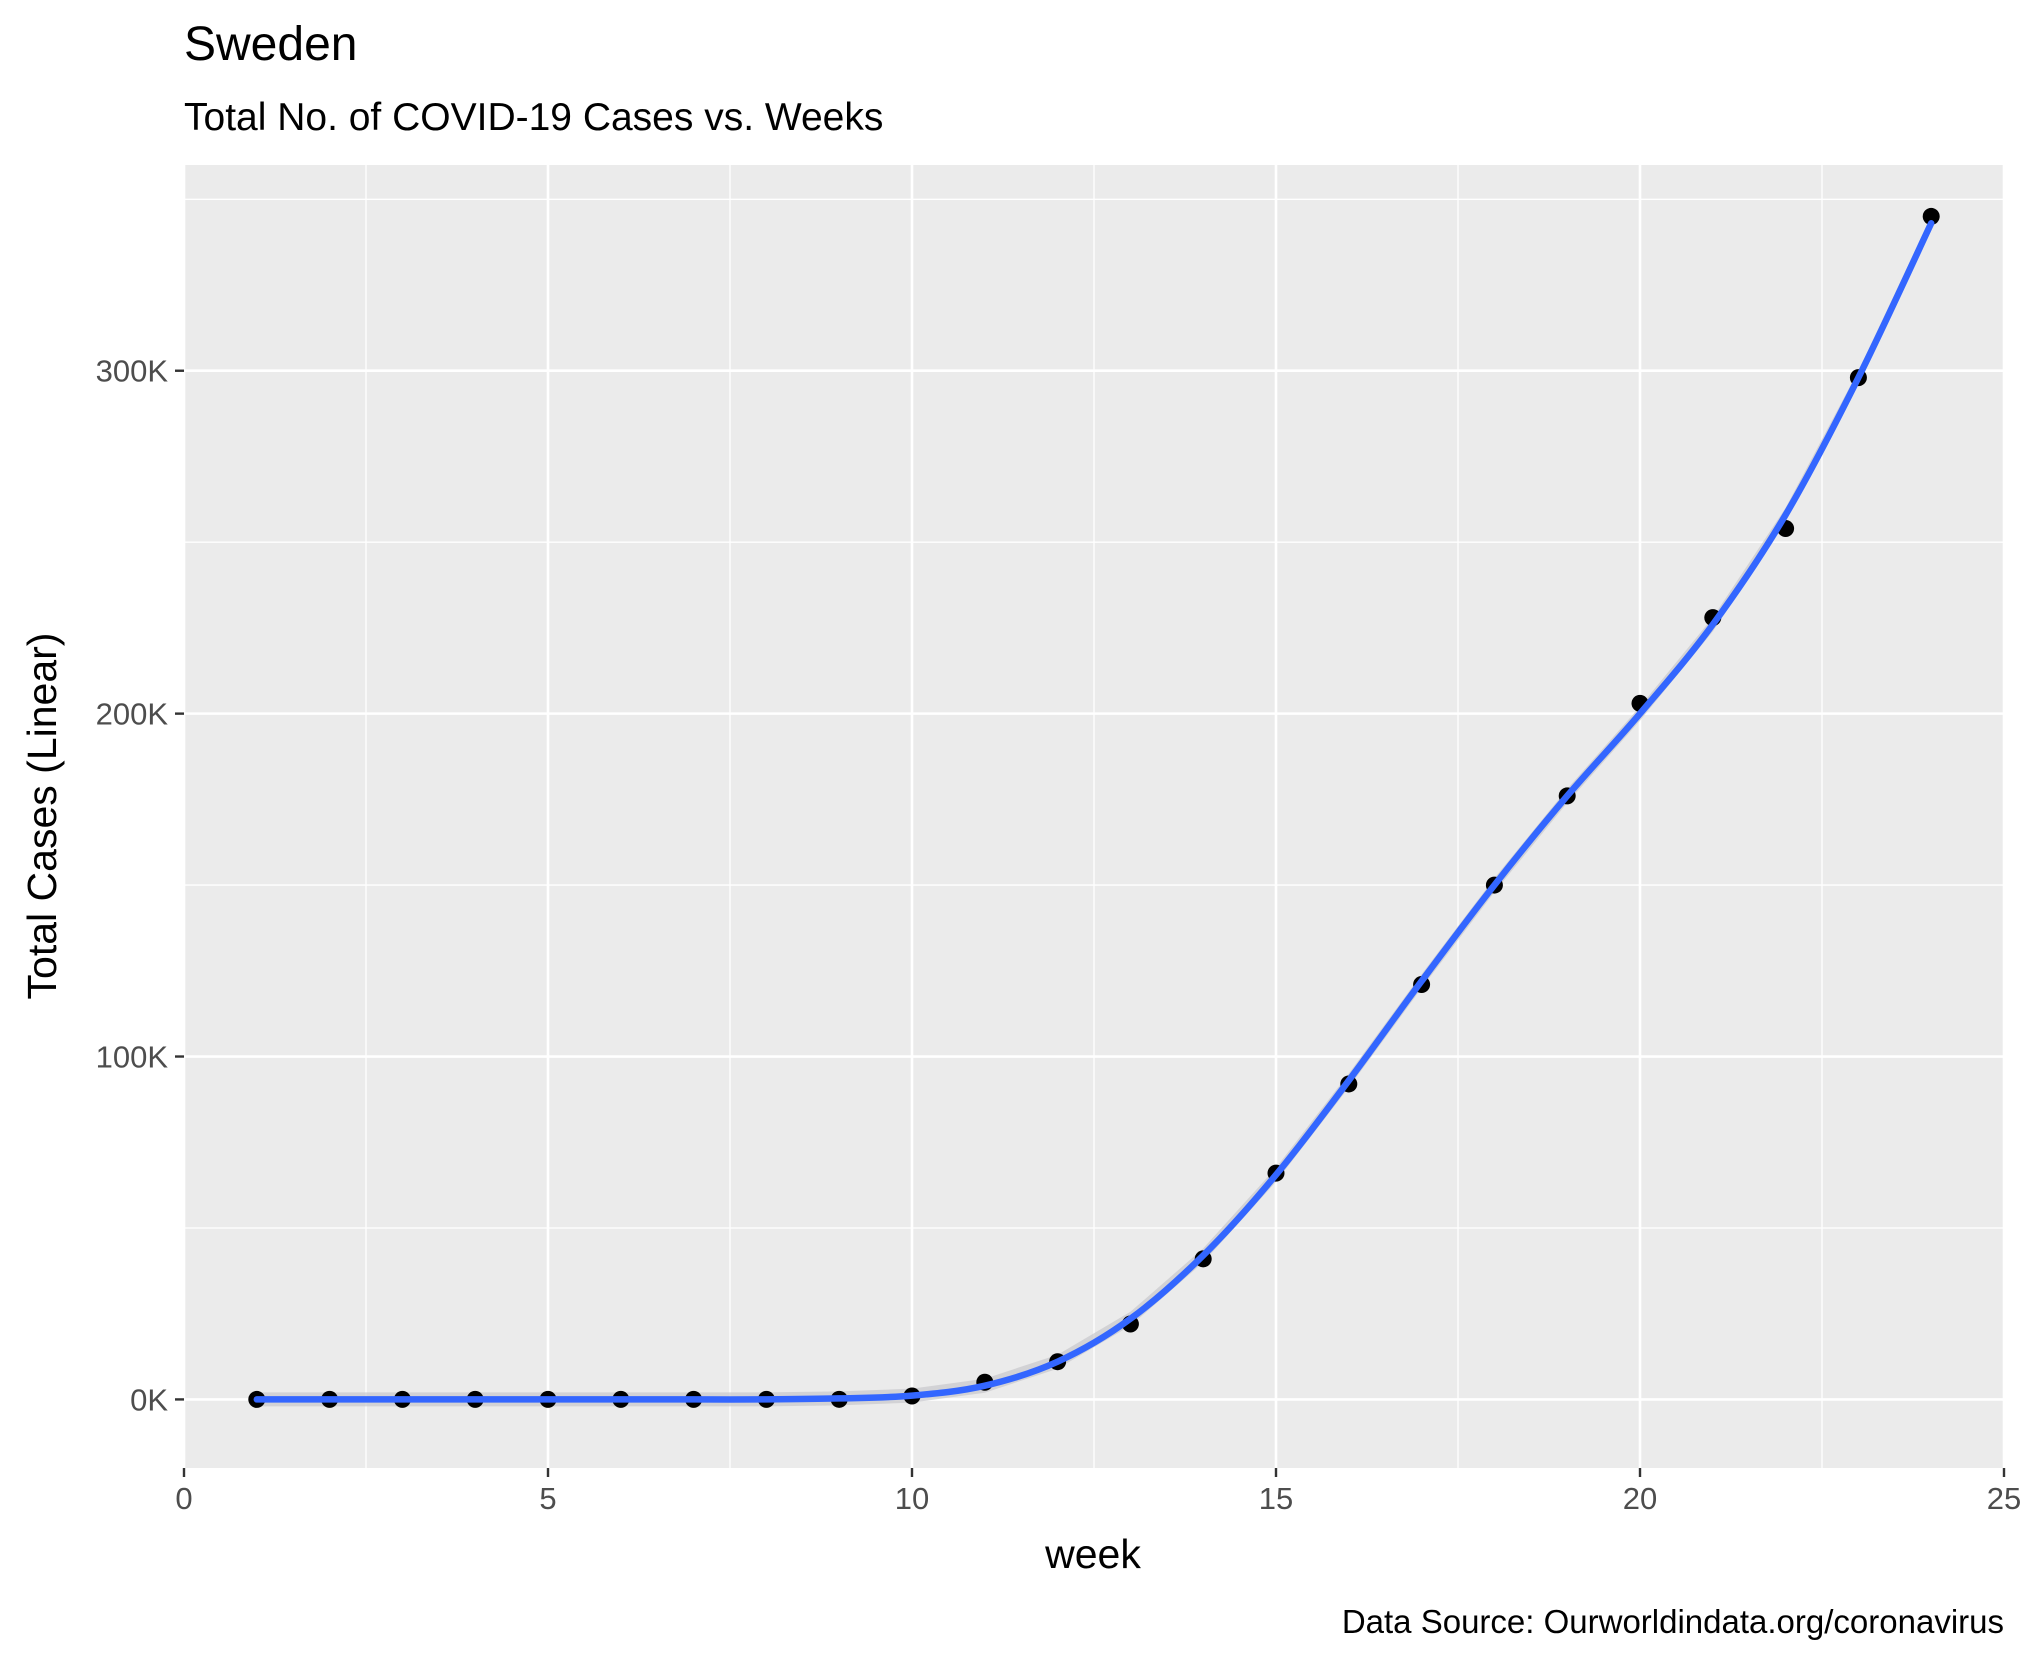  What do you see at coordinates (42, 816) in the screenshot?
I see `y-axis-label: Total Cases (Linear)` at bounding box center [42, 816].